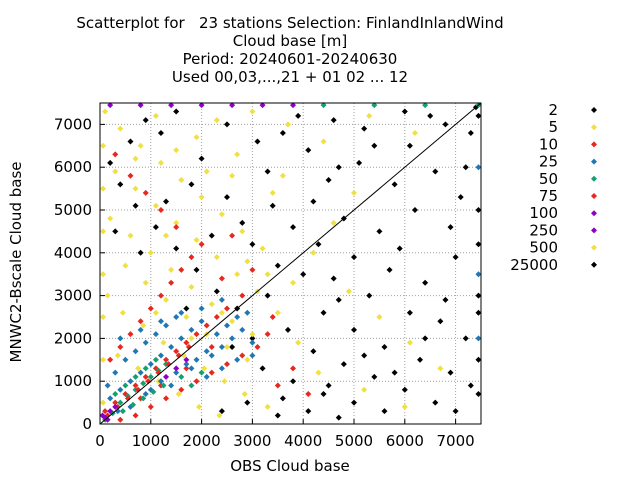  Describe the element at coordinates (151, 441) in the screenshot. I see `x-tick-label: 1000` at that location.